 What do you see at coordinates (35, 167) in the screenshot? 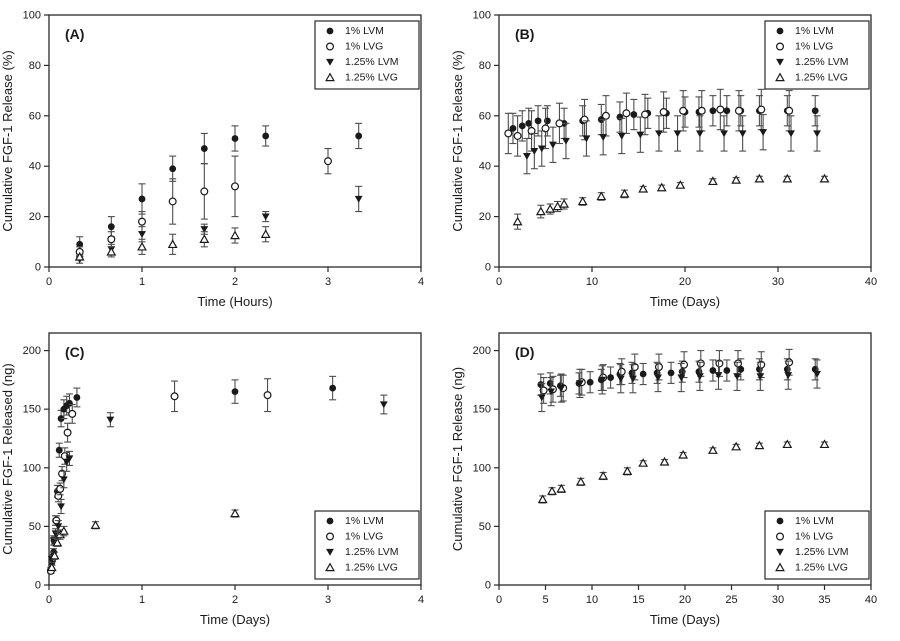
I see `y-tick-label: 40` at bounding box center [35, 167].